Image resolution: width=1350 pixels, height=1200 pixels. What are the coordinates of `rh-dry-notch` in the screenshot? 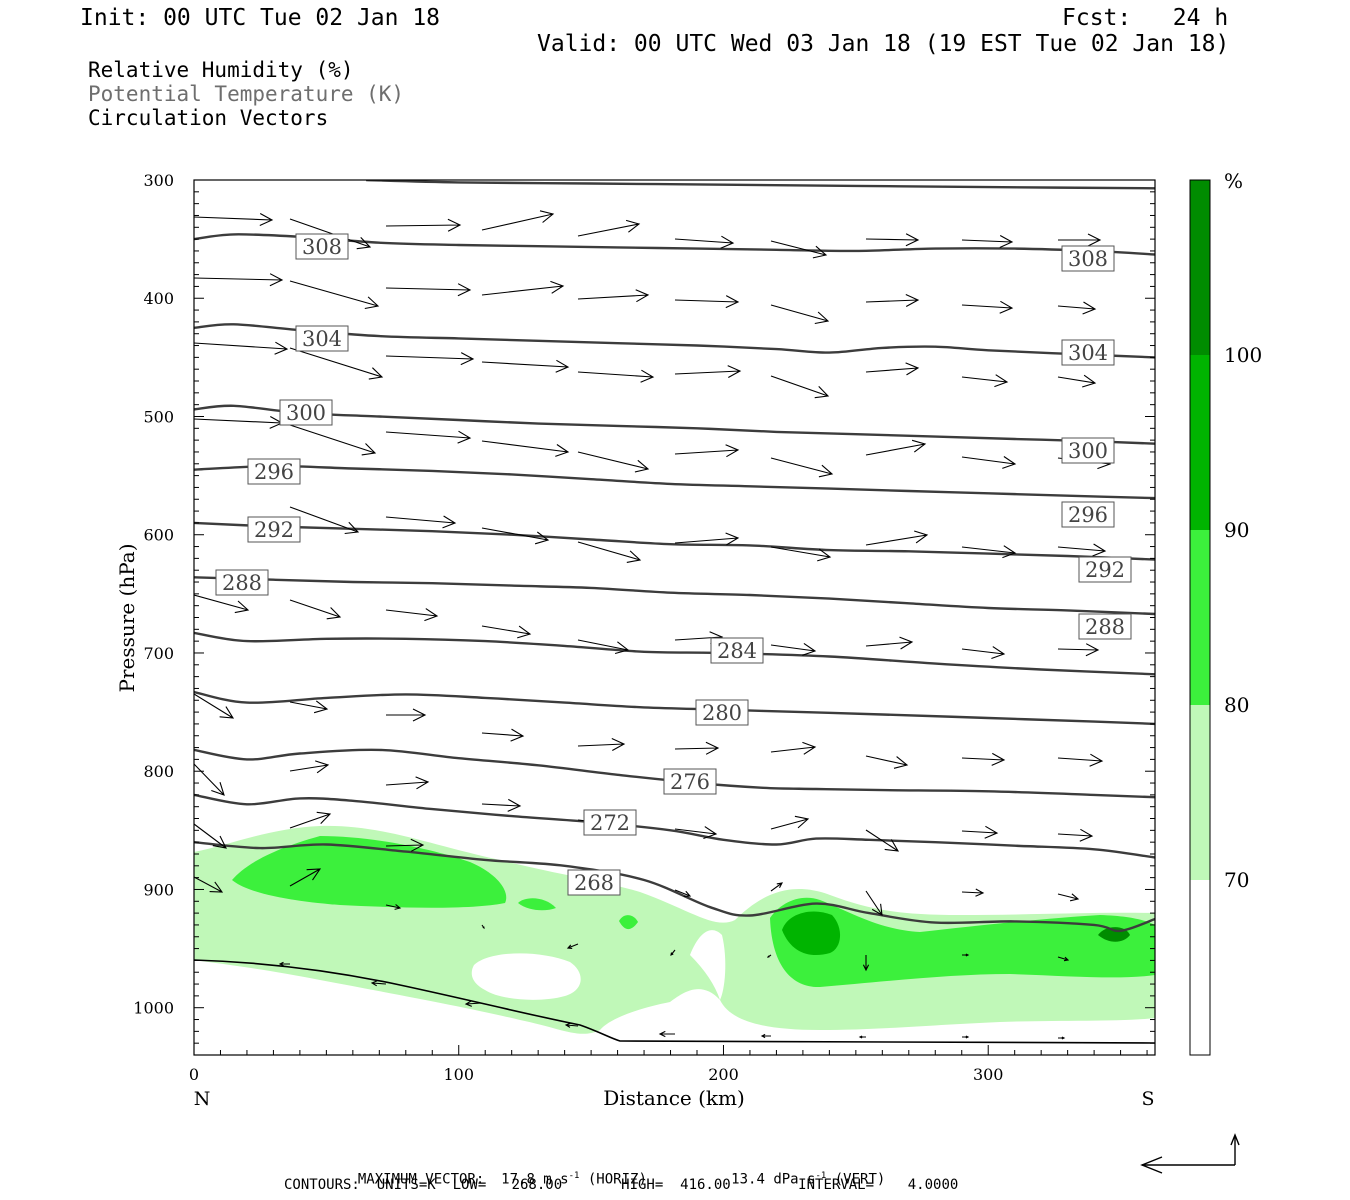 It's located at (708, 965).